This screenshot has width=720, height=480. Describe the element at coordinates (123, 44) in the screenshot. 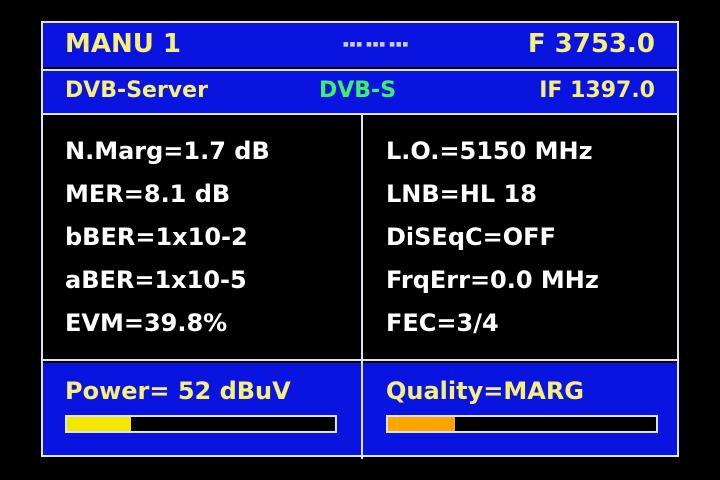

I see `mode-label: MANU 1` at that location.